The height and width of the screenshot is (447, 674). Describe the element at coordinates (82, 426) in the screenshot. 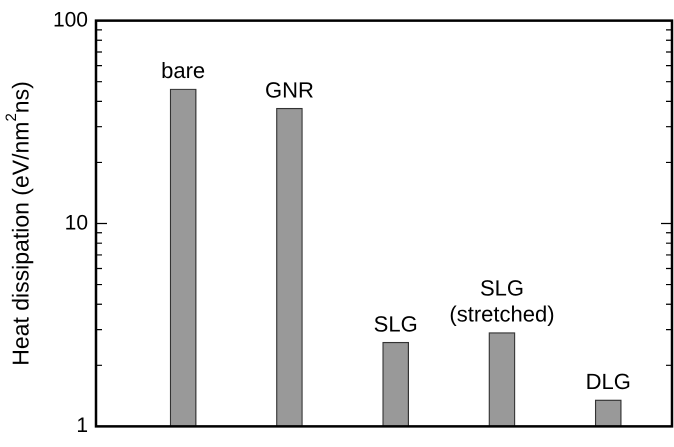

I see `y-tick-label: 1` at that location.